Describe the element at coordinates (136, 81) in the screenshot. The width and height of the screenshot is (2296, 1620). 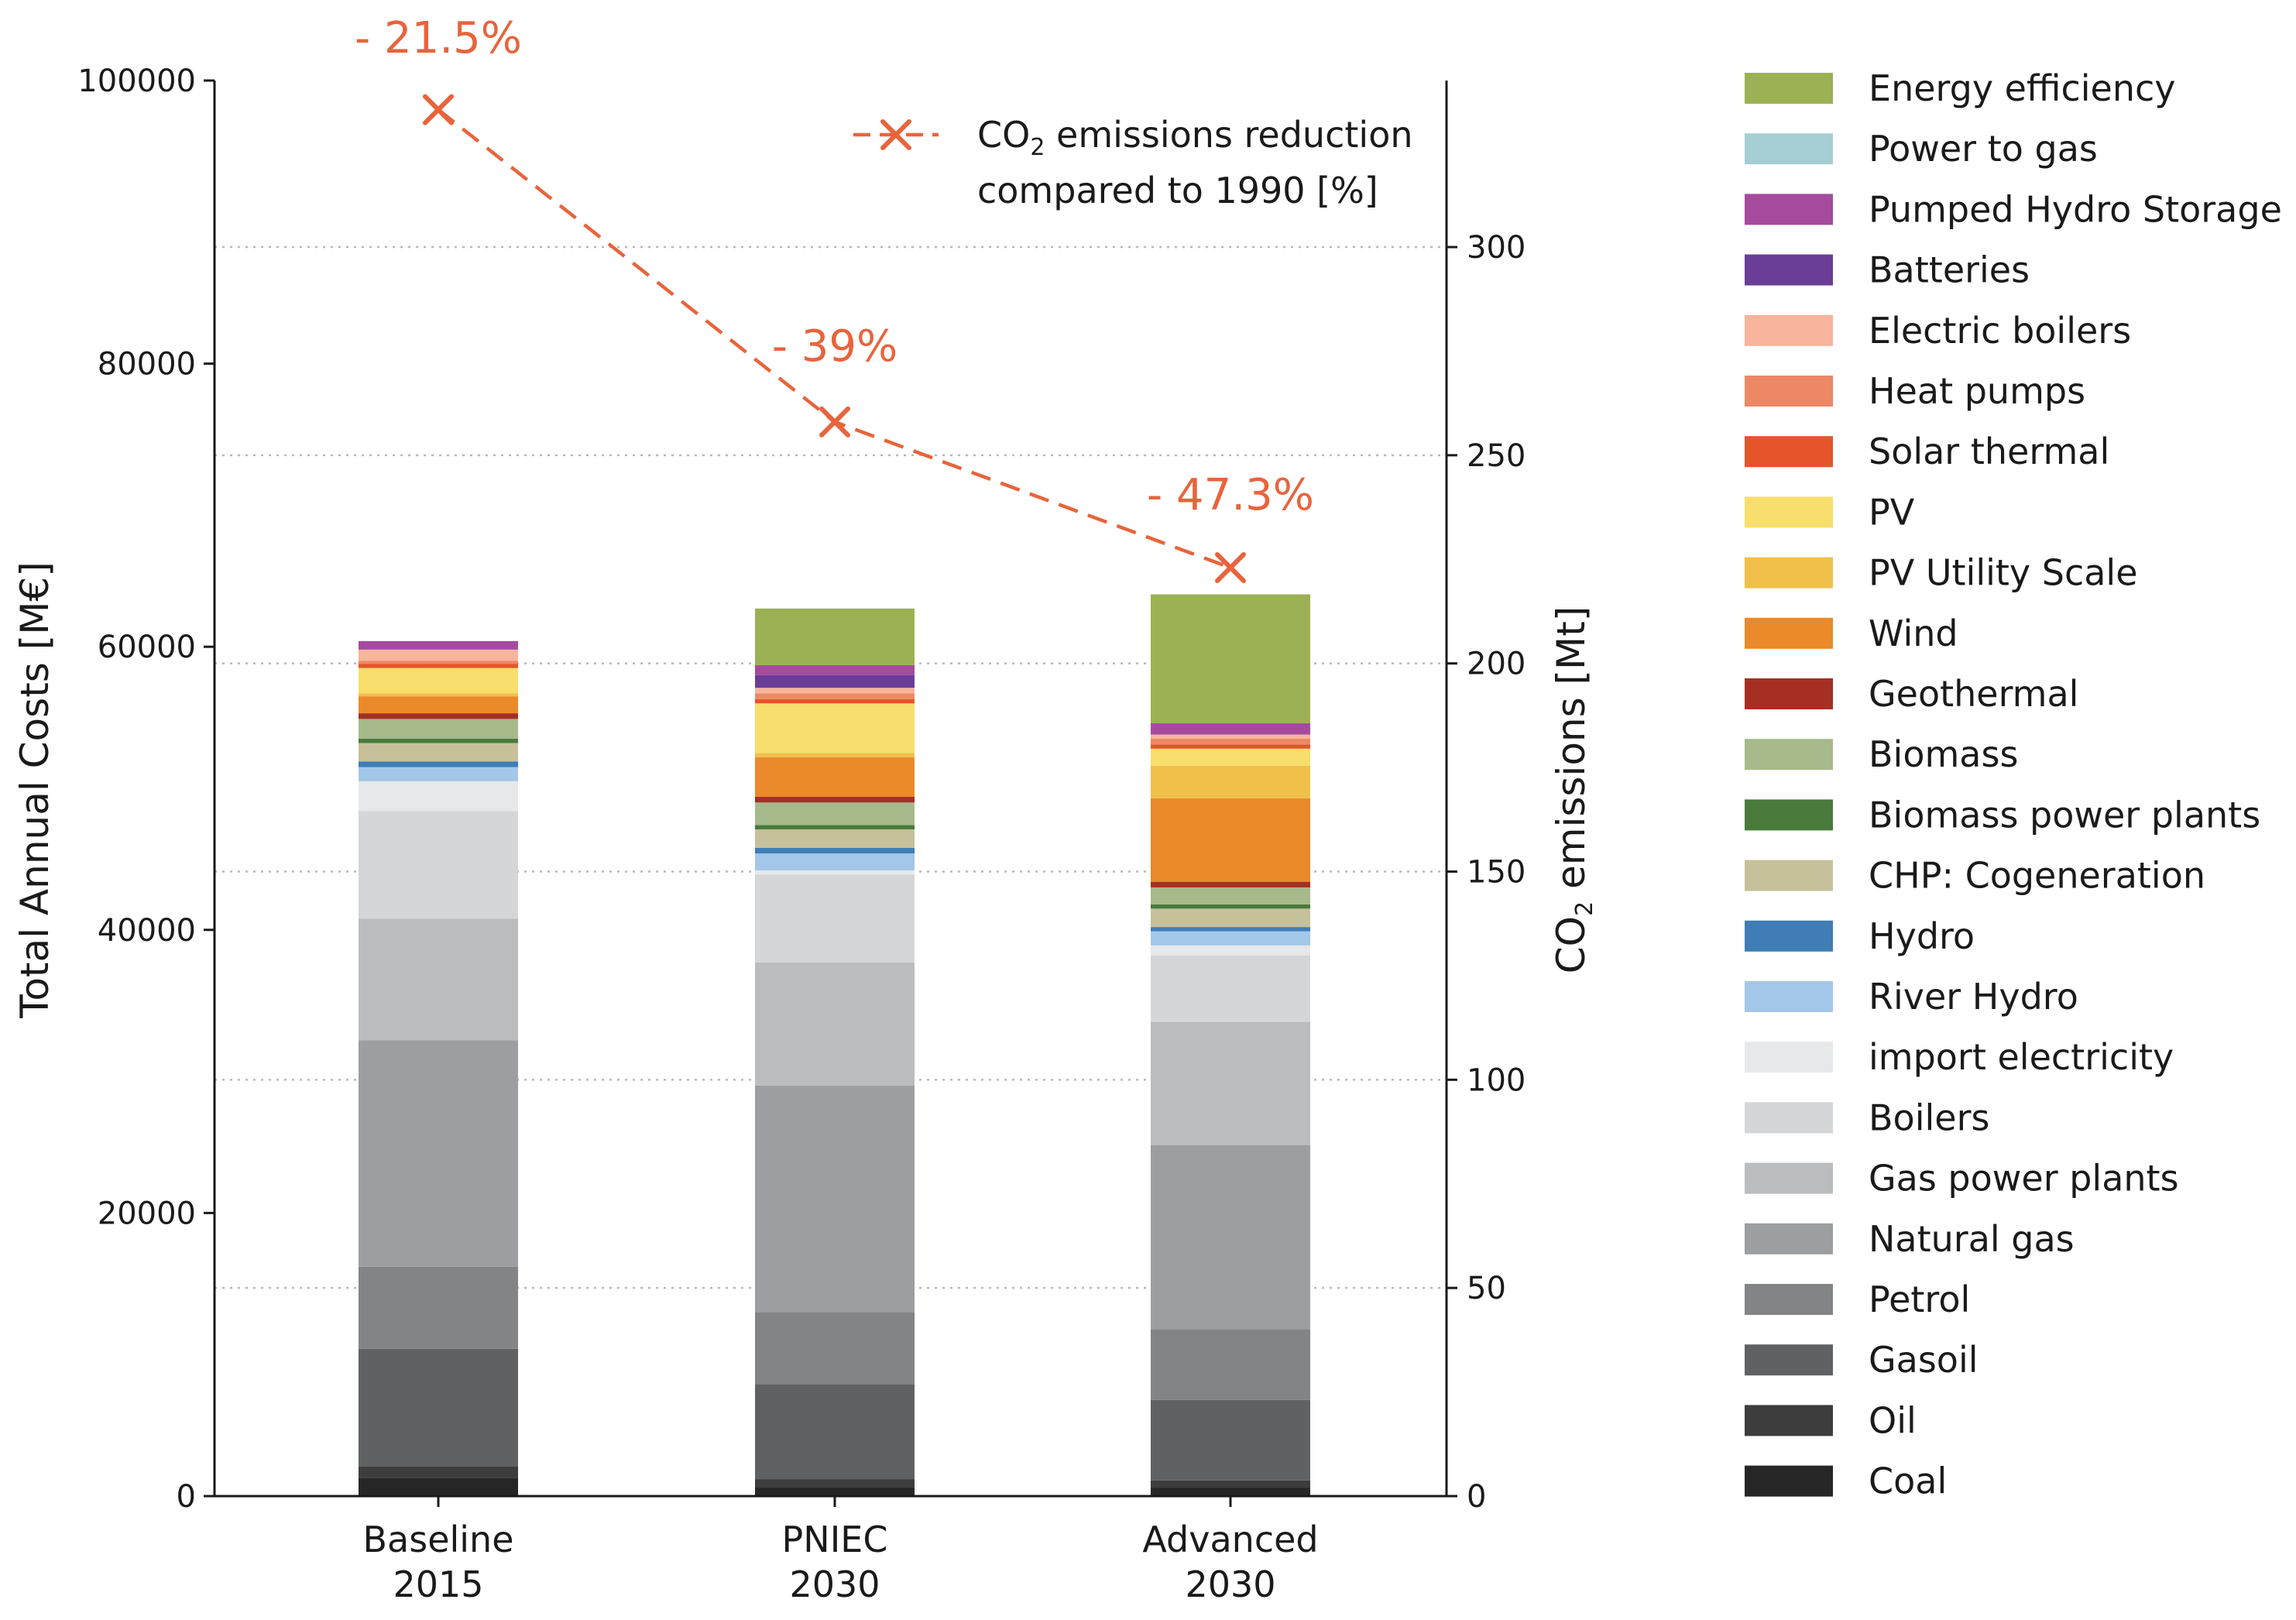
I see `y-tick-label: 100000` at that location.